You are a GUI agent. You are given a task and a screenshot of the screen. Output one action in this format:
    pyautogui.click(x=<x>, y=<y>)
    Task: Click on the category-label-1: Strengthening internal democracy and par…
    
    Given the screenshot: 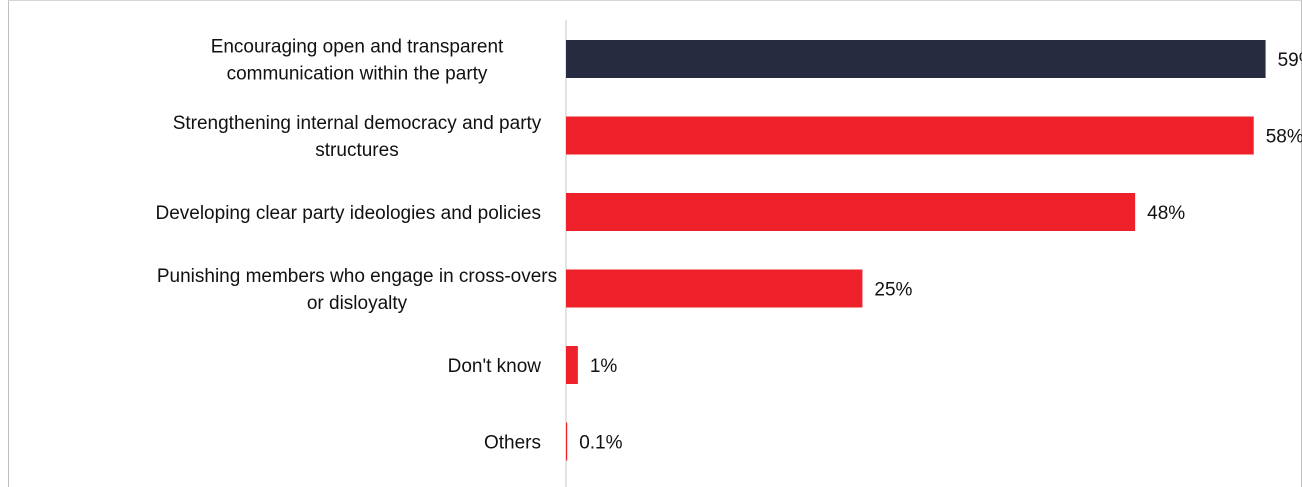 What is the action you would take?
    pyautogui.click(x=357, y=137)
    